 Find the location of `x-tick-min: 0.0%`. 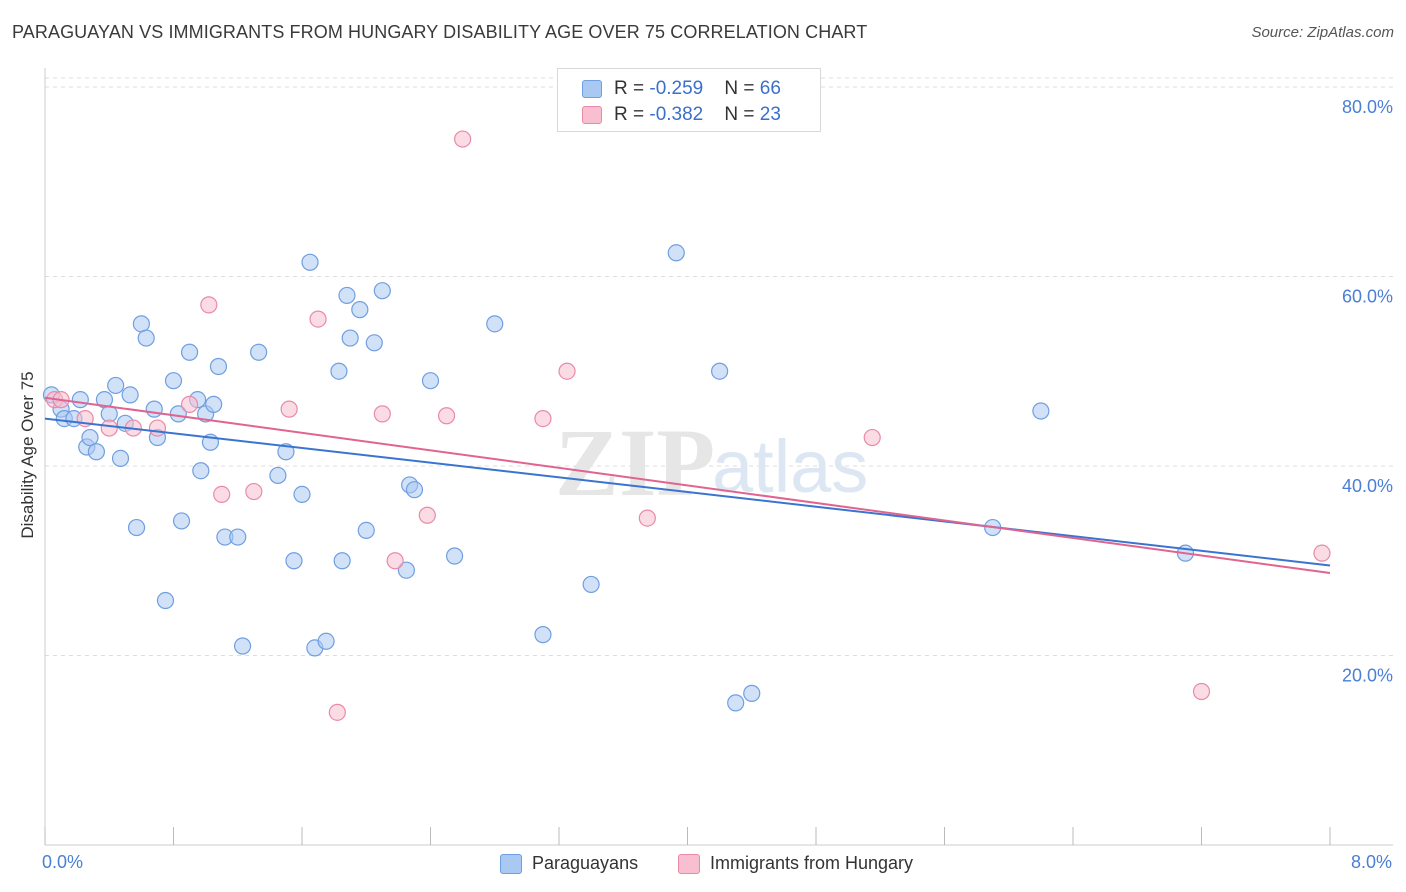

x-tick-min: 0.0% is located at coordinates (63, 862).